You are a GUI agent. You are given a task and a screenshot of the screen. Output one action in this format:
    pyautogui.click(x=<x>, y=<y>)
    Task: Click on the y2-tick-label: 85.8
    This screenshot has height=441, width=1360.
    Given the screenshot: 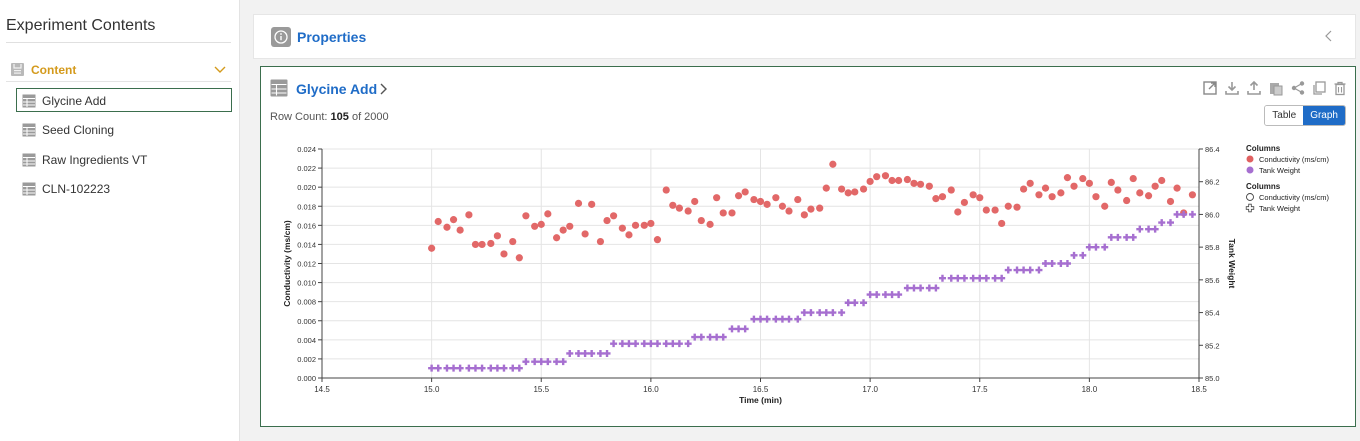 What is the action you would take?
    pyautogui.click(x=1212, y=247)
    